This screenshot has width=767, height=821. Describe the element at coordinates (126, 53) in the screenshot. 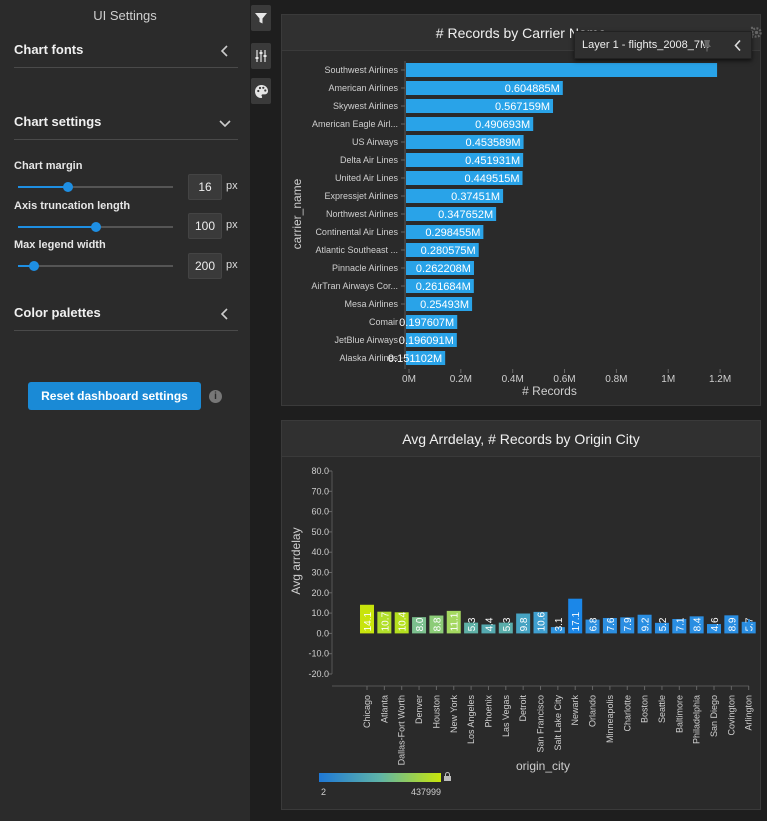

I see `section-chart-fonts: Chart fonts` at that location.